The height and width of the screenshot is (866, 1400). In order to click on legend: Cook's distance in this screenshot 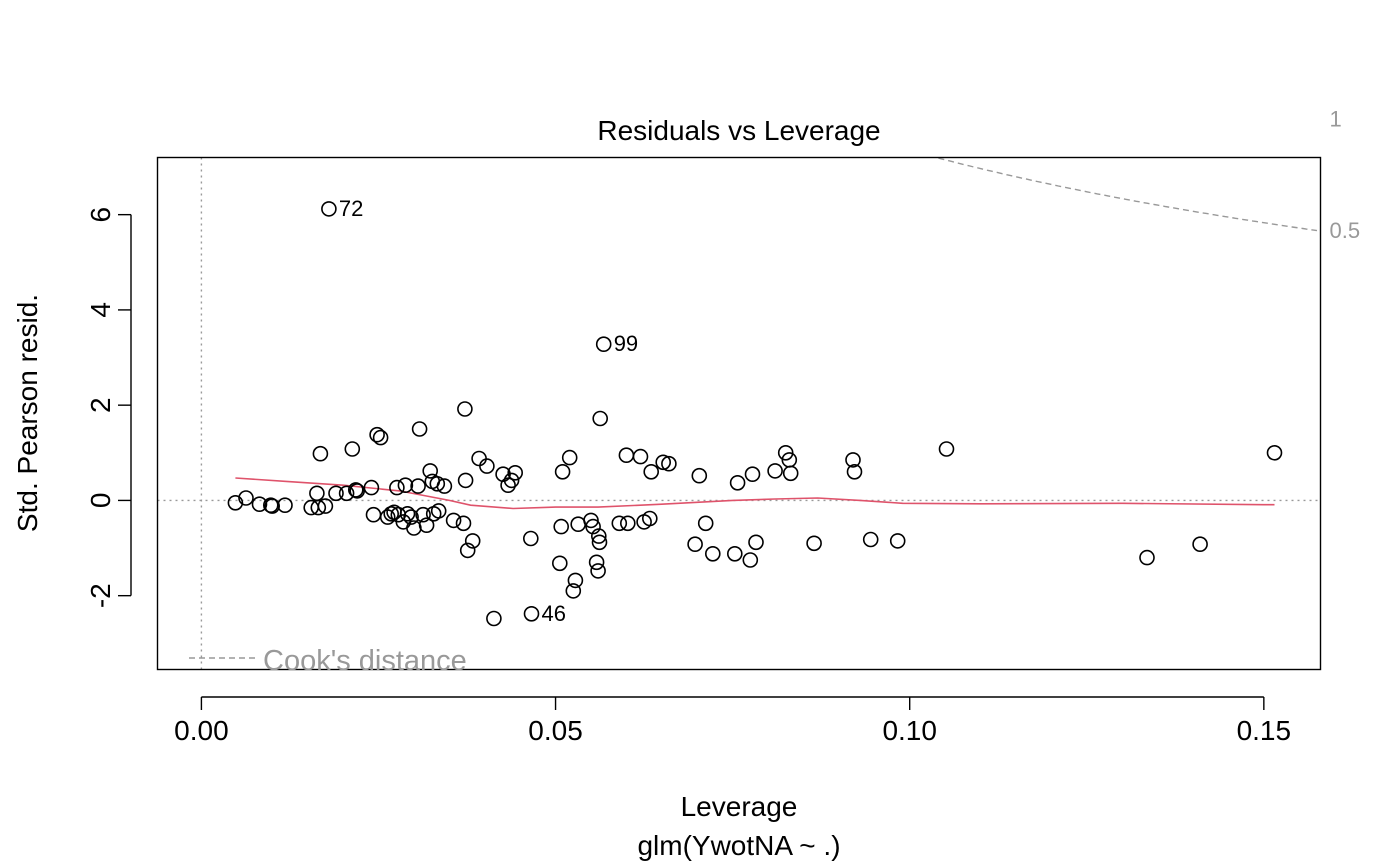, I will do `click(328, 661)`.